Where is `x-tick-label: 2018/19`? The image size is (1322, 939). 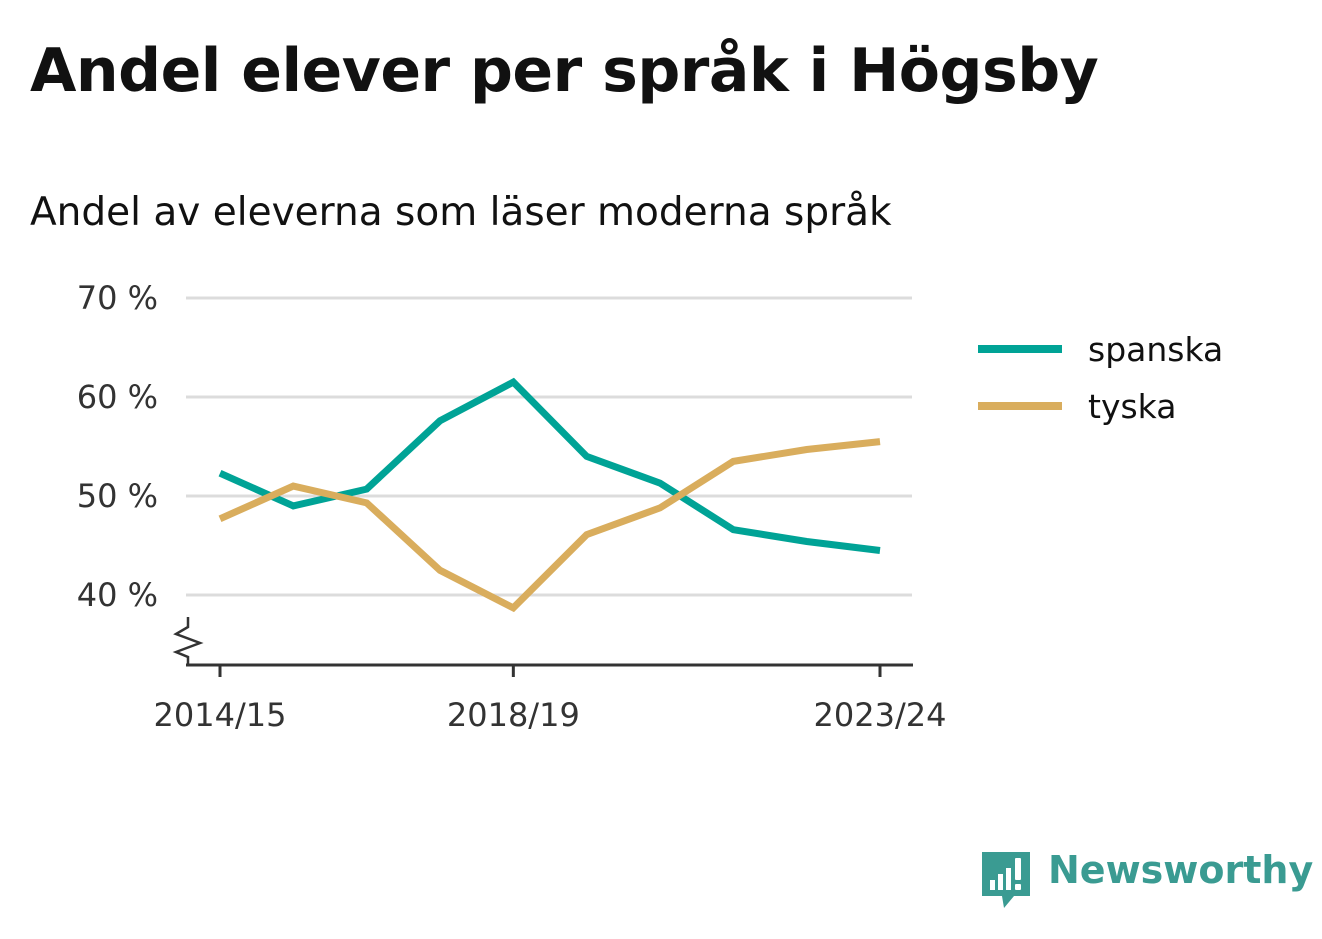
x-tick-label: 2018/19 is located at coordinates (513, 715).